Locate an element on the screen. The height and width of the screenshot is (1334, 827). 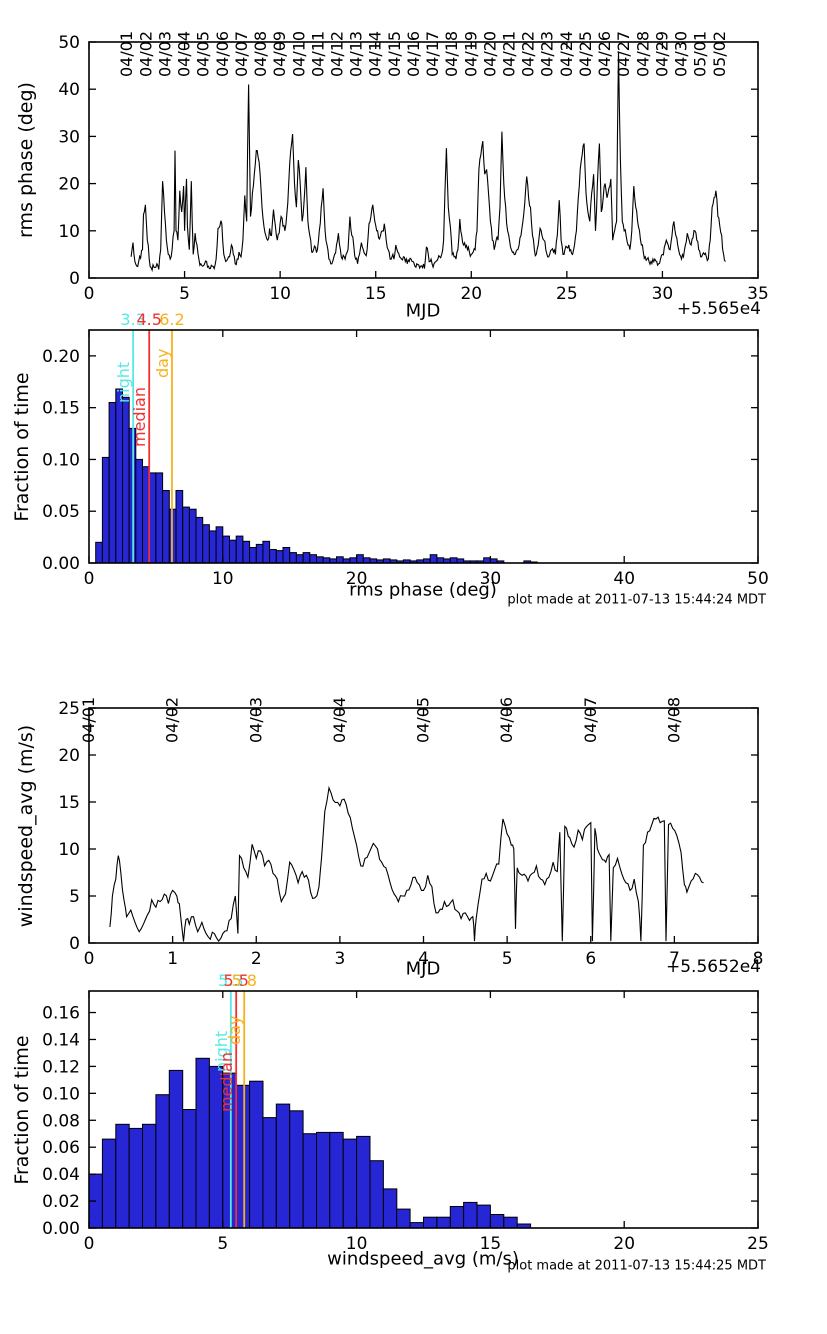
date-tick-label: 05/01 is located at coordinates (700, 54).